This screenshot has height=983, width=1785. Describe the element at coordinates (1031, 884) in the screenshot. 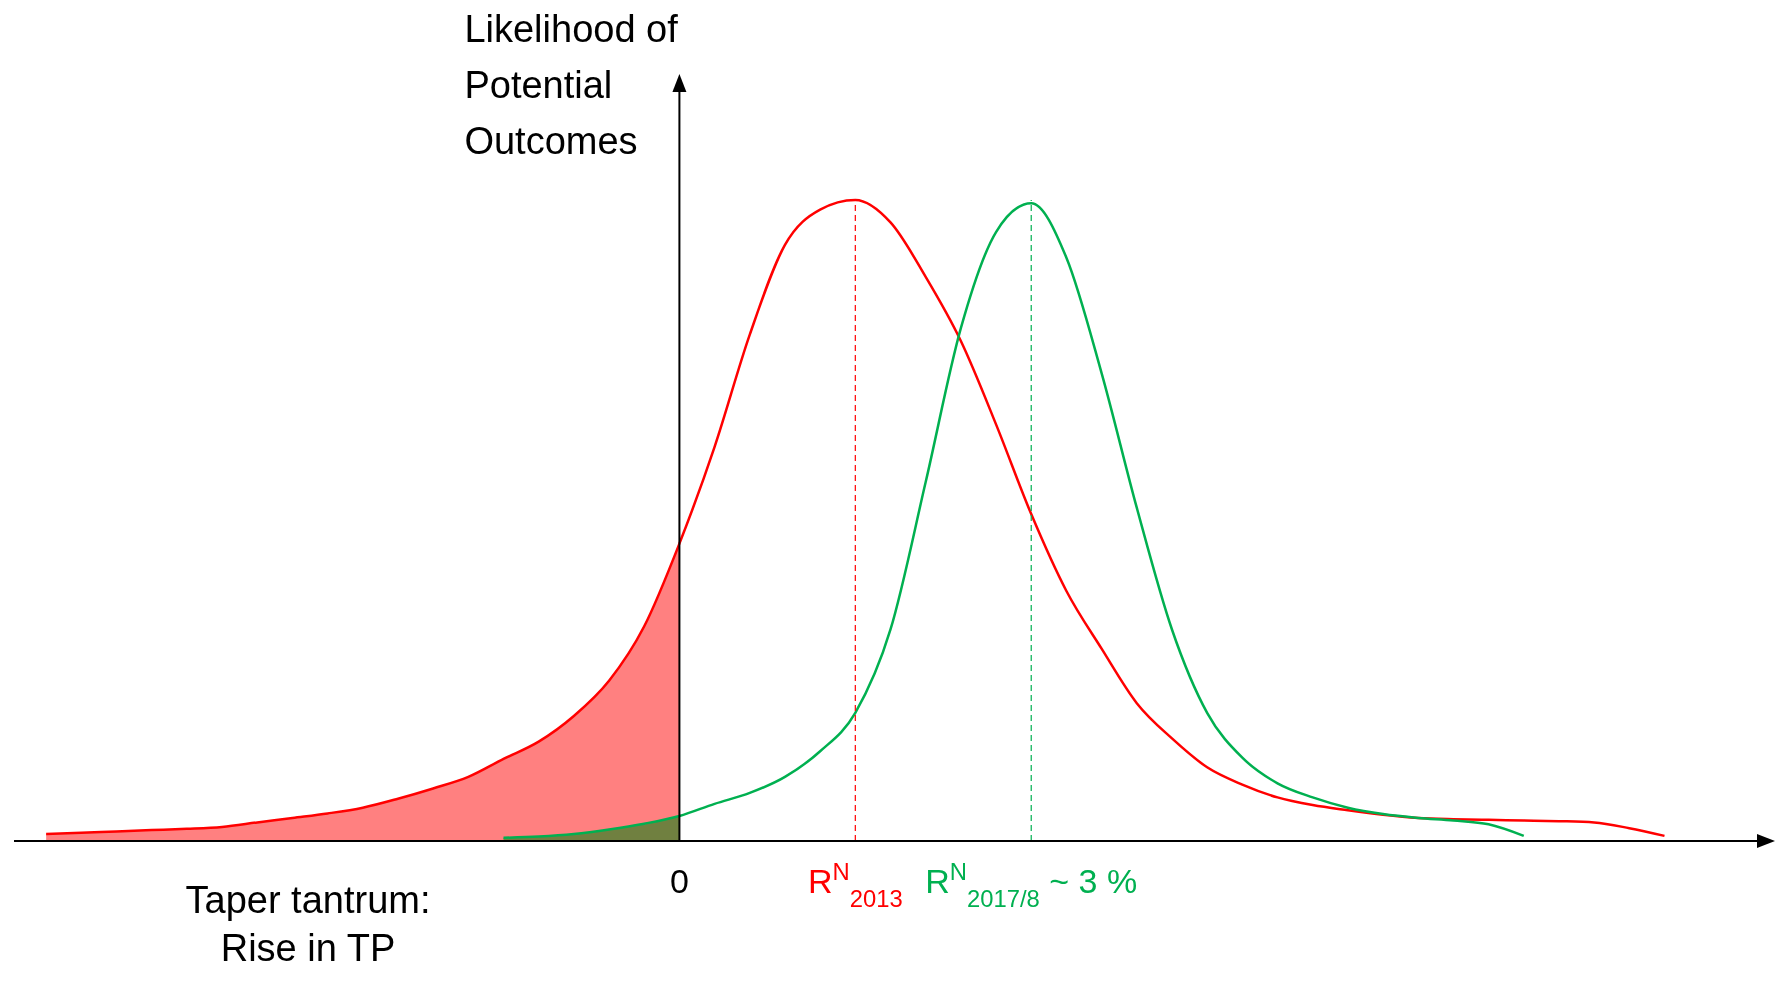

I see `x-tick-label: R$^{N}$$_{2017/8}$ ~ 3 %` at that location.